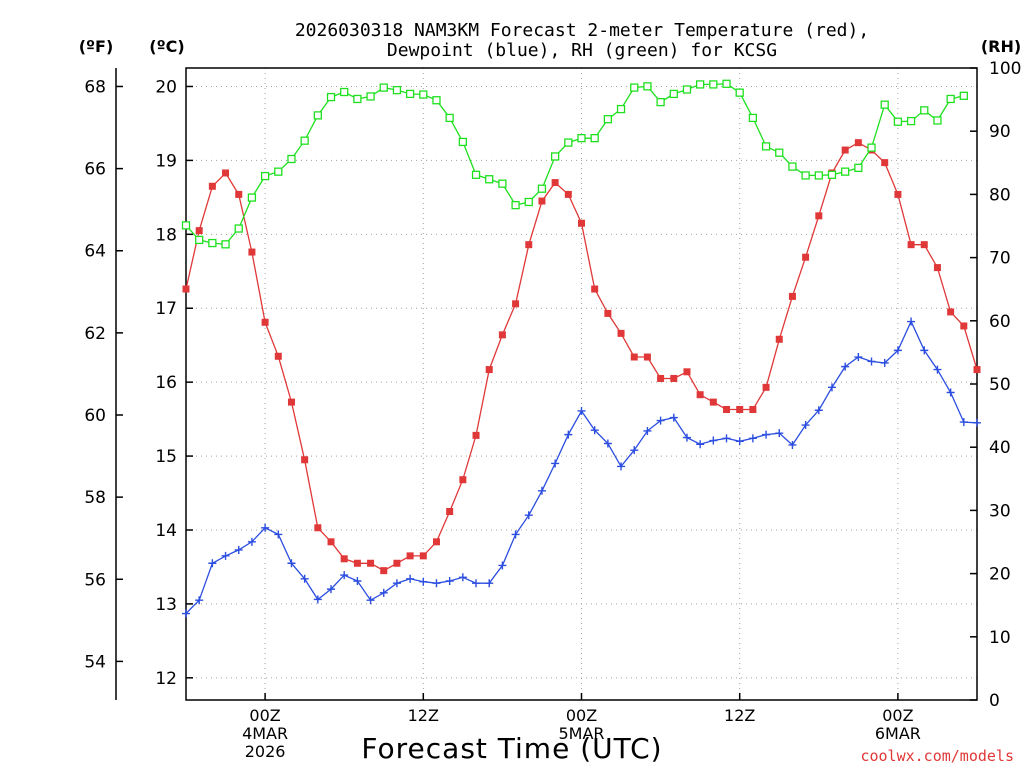 The image size is (1024, 768). I want to click on rh-tick-label: 30, so click(1000, 511).